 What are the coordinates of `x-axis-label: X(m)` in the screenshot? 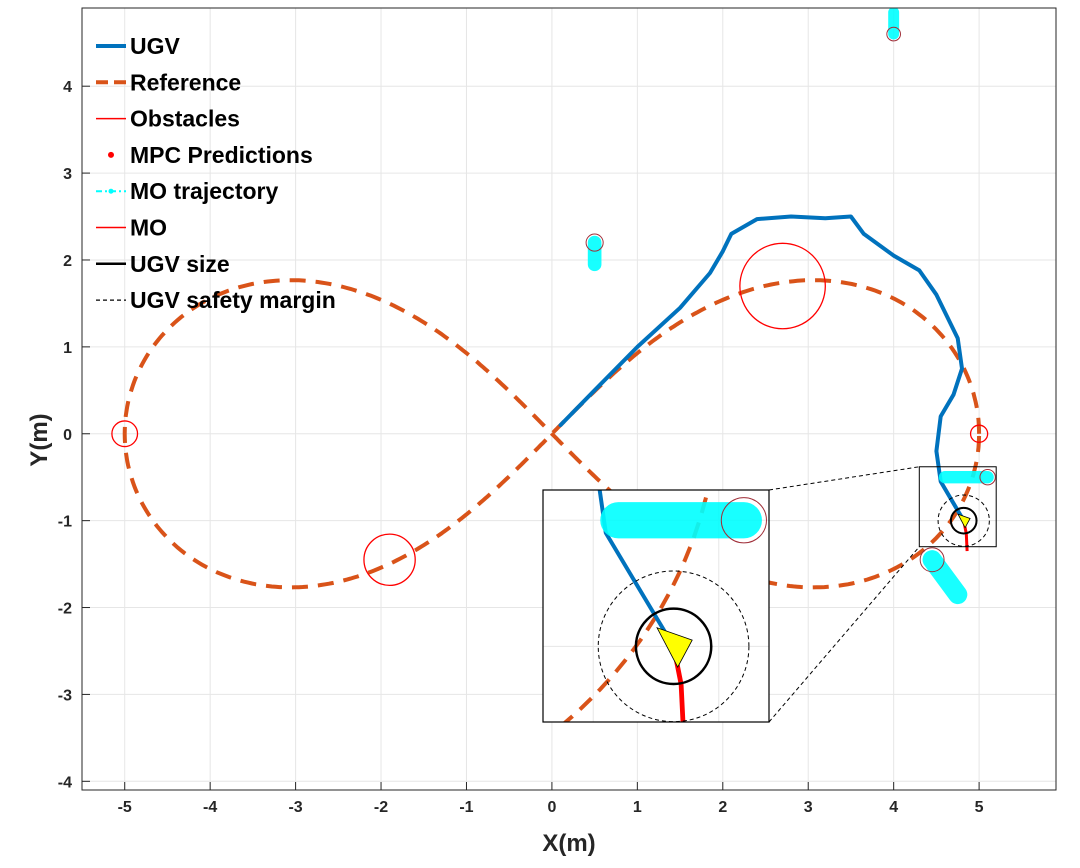 It's located at (568, 843).